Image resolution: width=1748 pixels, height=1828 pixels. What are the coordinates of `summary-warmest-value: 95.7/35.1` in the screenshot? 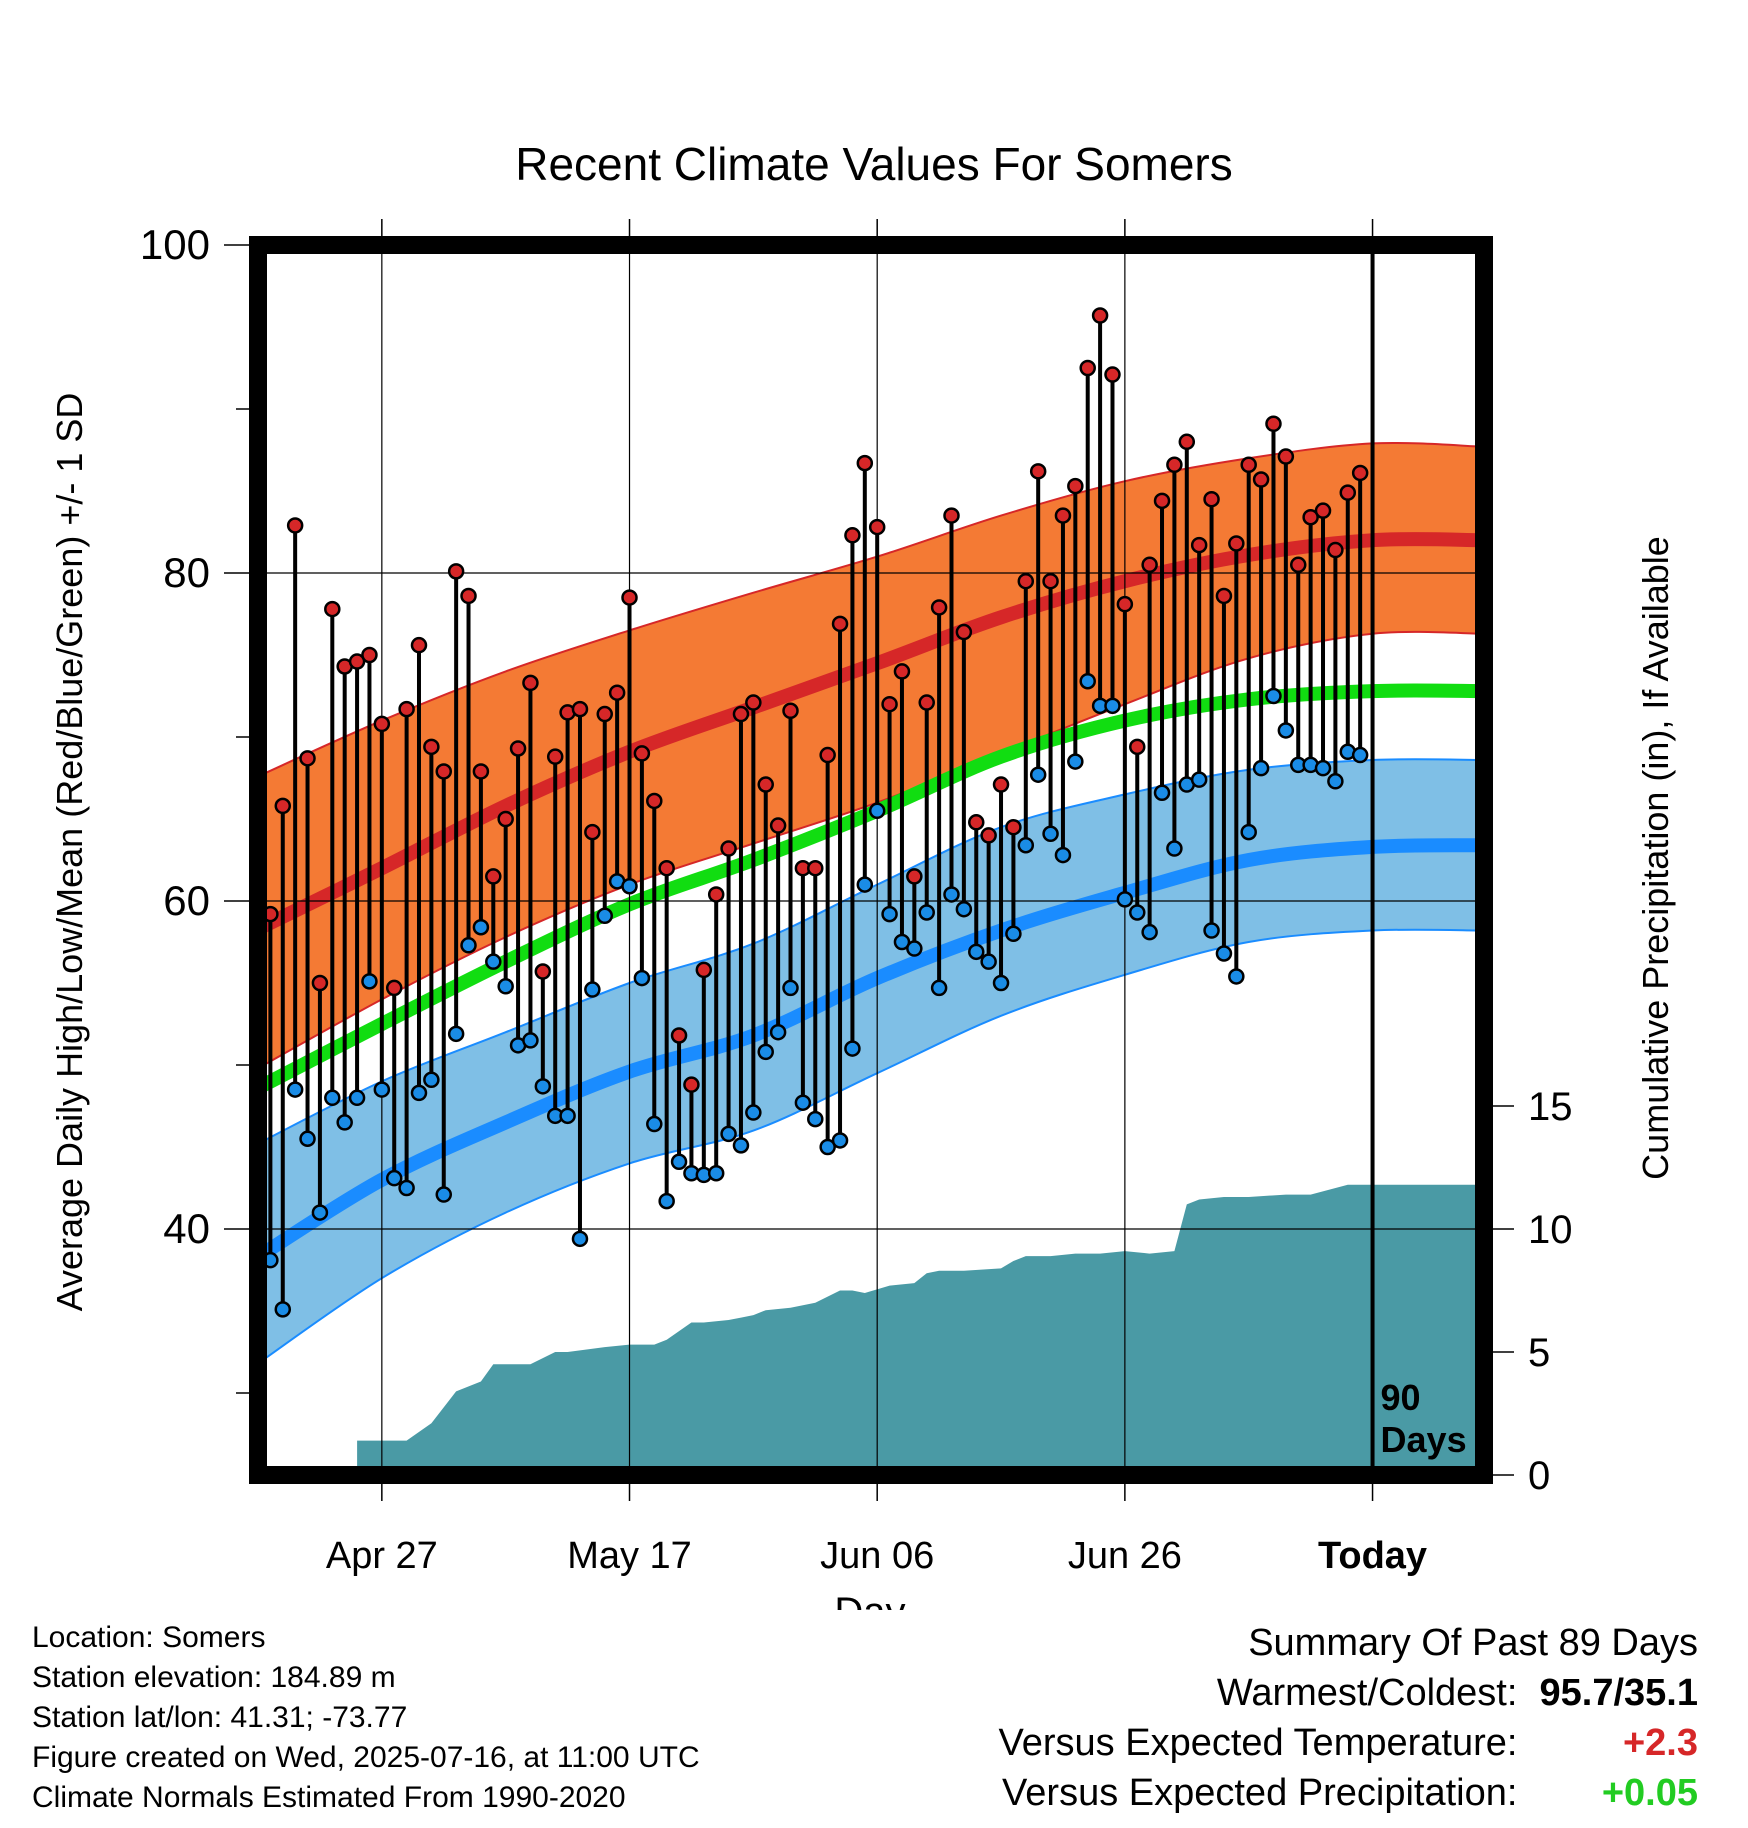 It's located at (1618, 1693).